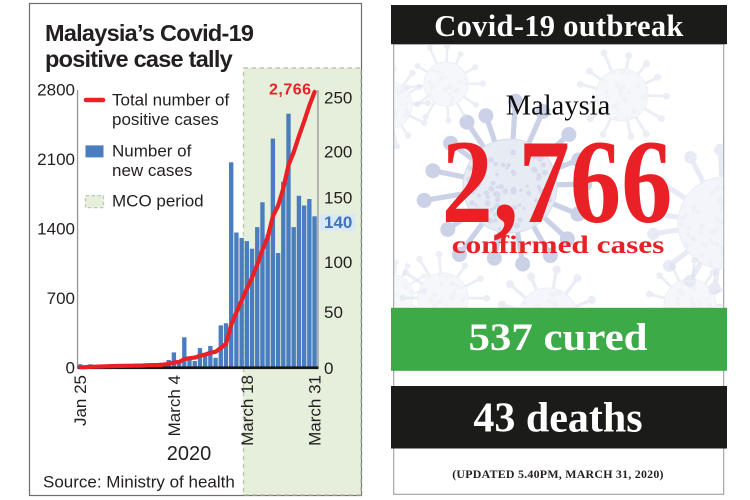 The width and height of the screenshot is (750, 500). I want to click on svg-text: 2020, so click(189, 454).